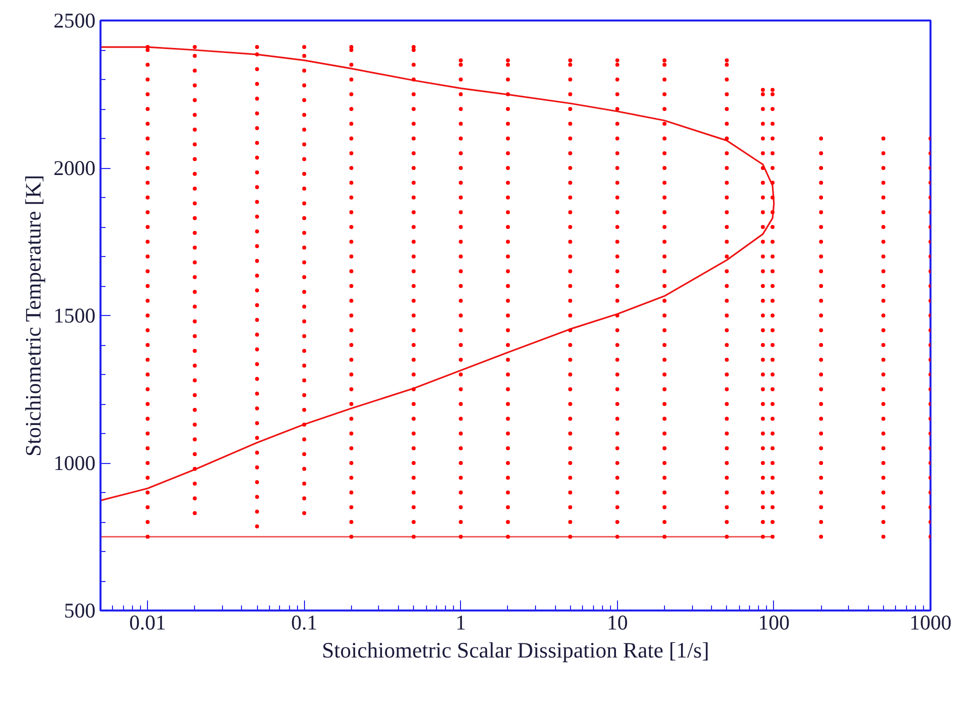 Image resolution: width=968 pixels, height=710 pixels. I want to click on y-tick-label: 2500, so click(75, 20).